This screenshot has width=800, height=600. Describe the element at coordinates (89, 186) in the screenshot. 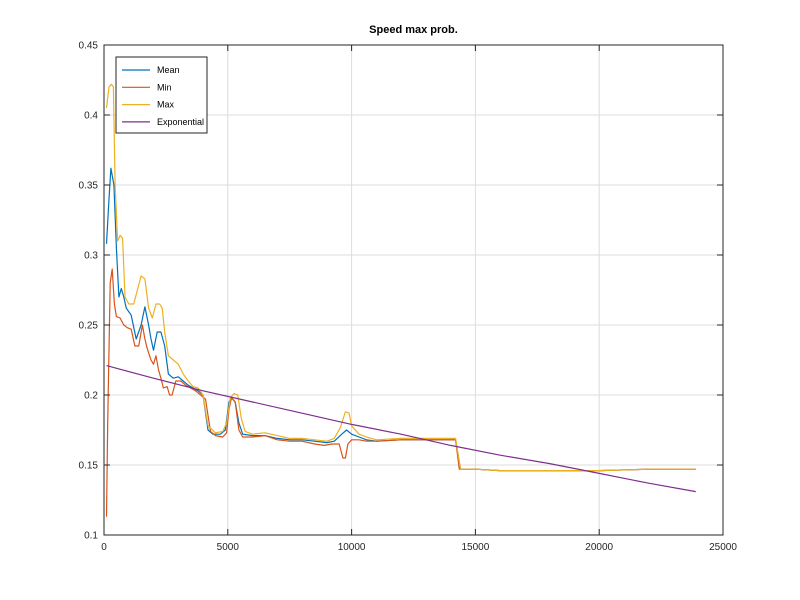

I see `y-tick-label: 0.35` at that location.